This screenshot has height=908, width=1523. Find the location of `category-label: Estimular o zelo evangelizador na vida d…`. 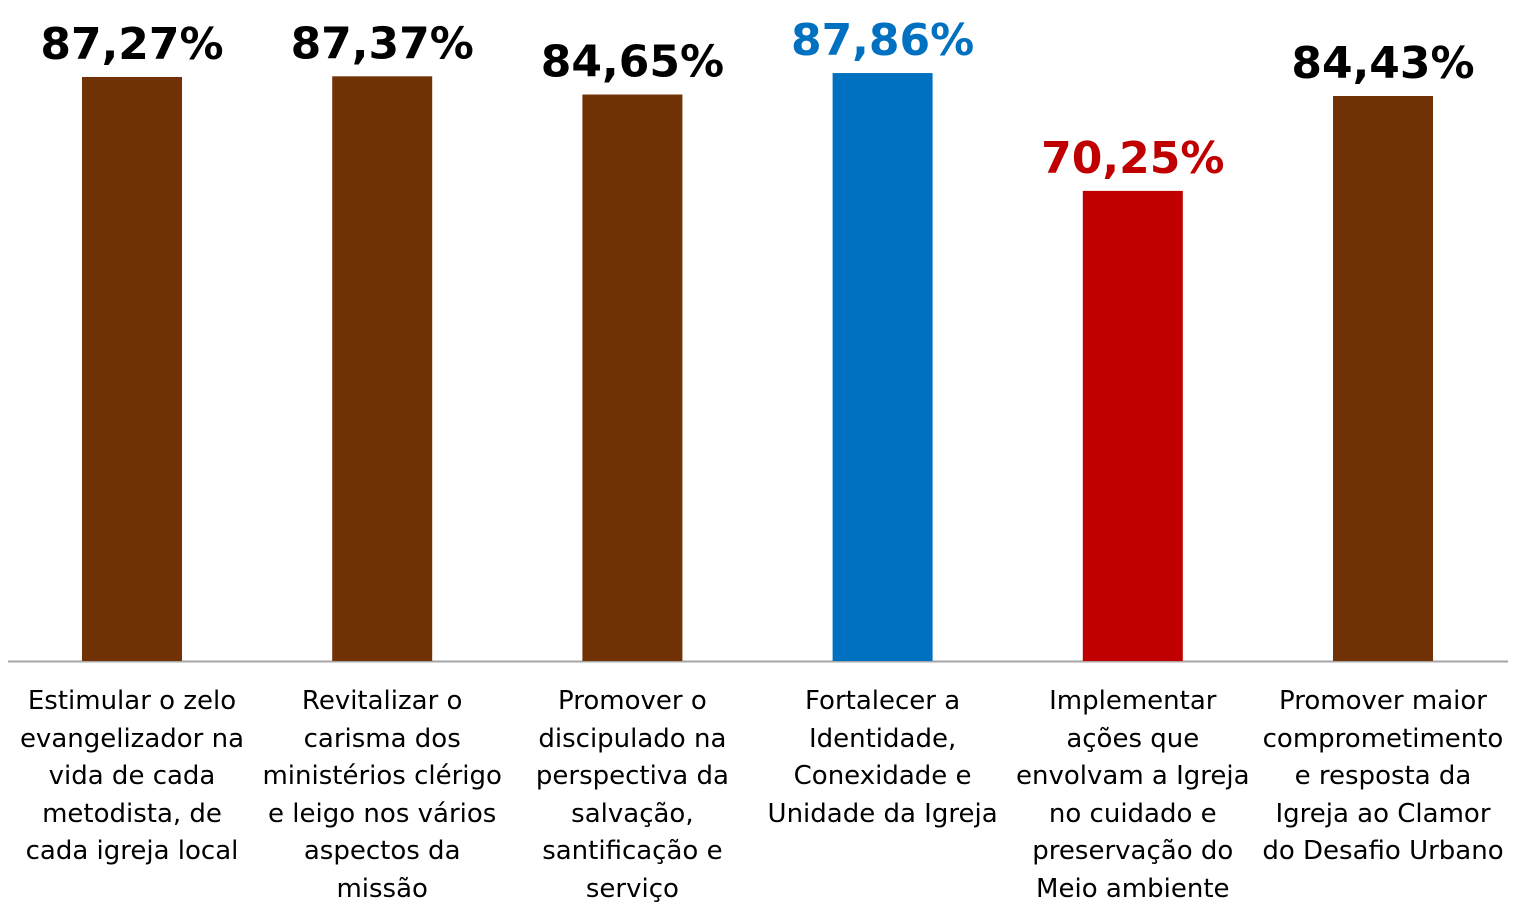

category-label: Estimular o zelo evangelizador na vida d… is located at coordinates (132, 776).